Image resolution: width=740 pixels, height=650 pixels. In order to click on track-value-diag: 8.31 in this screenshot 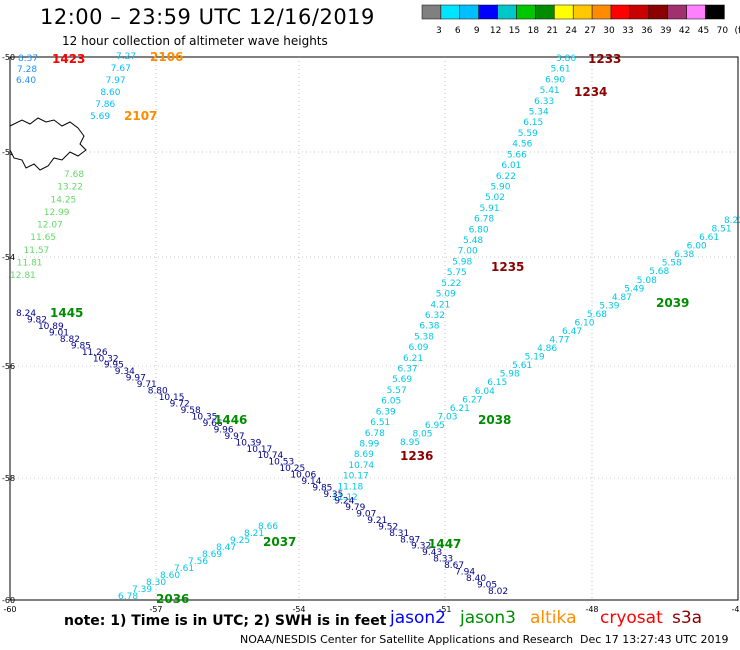, I will do `click(399, 534)`.